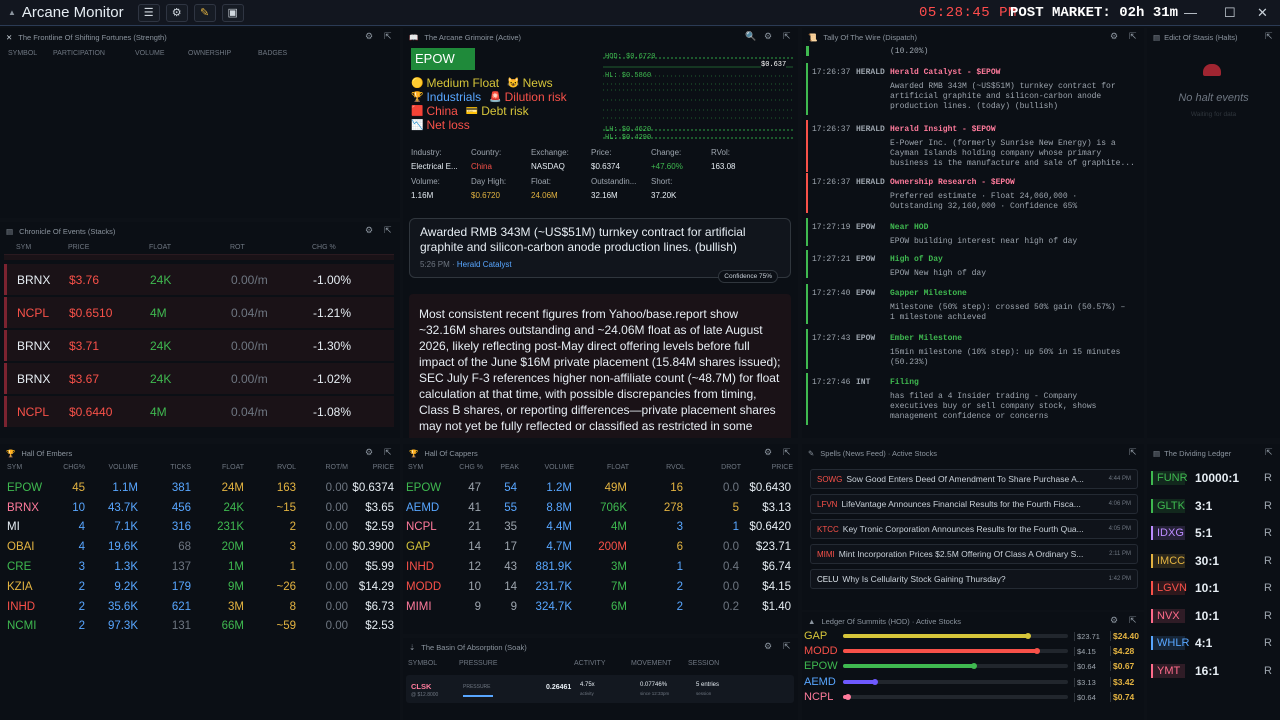 The image size is (1280, 720). What do you see at coordinates (1213, 588) in the screenshot?
I see `split-row: LGVN 10:1 R` at bounding box center [1213, 588].